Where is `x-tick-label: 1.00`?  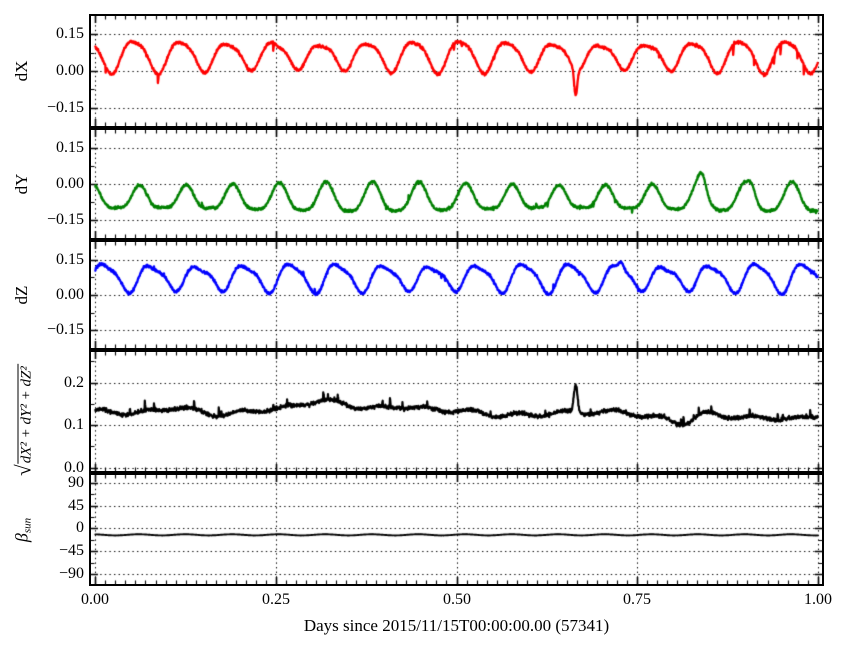
x-tick-label: 1.00 is located at coordinates (818, 599).